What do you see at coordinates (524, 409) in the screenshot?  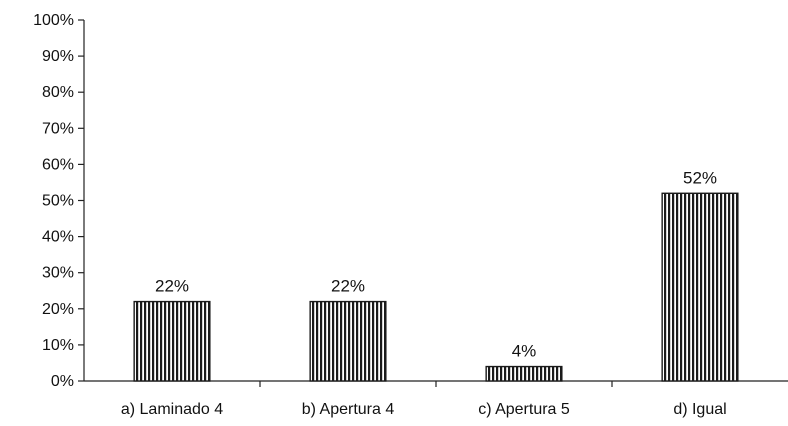 I see `x-category-label: c) Apertura 5` at bounding box center [524, 409].